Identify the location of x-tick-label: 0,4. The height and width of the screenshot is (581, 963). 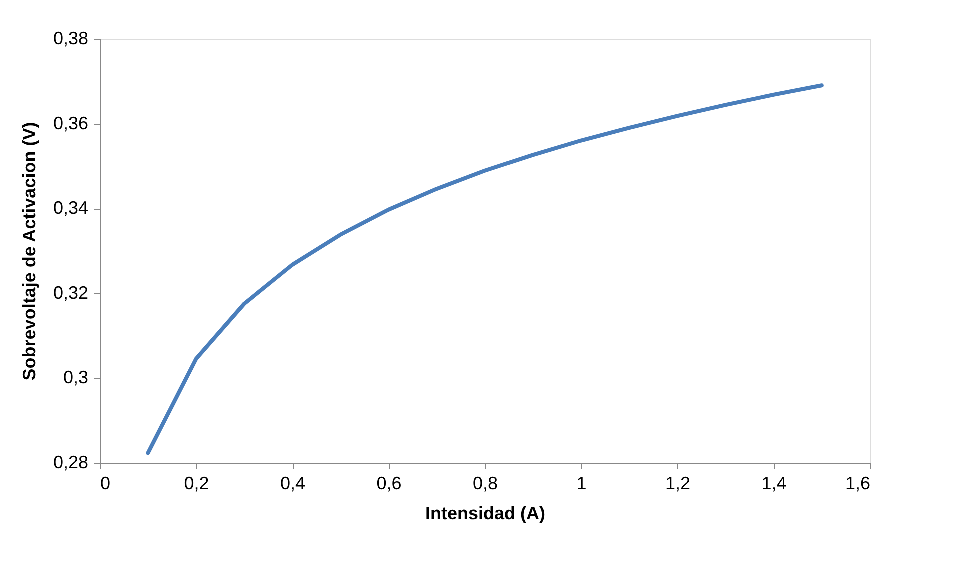
(293, 484).